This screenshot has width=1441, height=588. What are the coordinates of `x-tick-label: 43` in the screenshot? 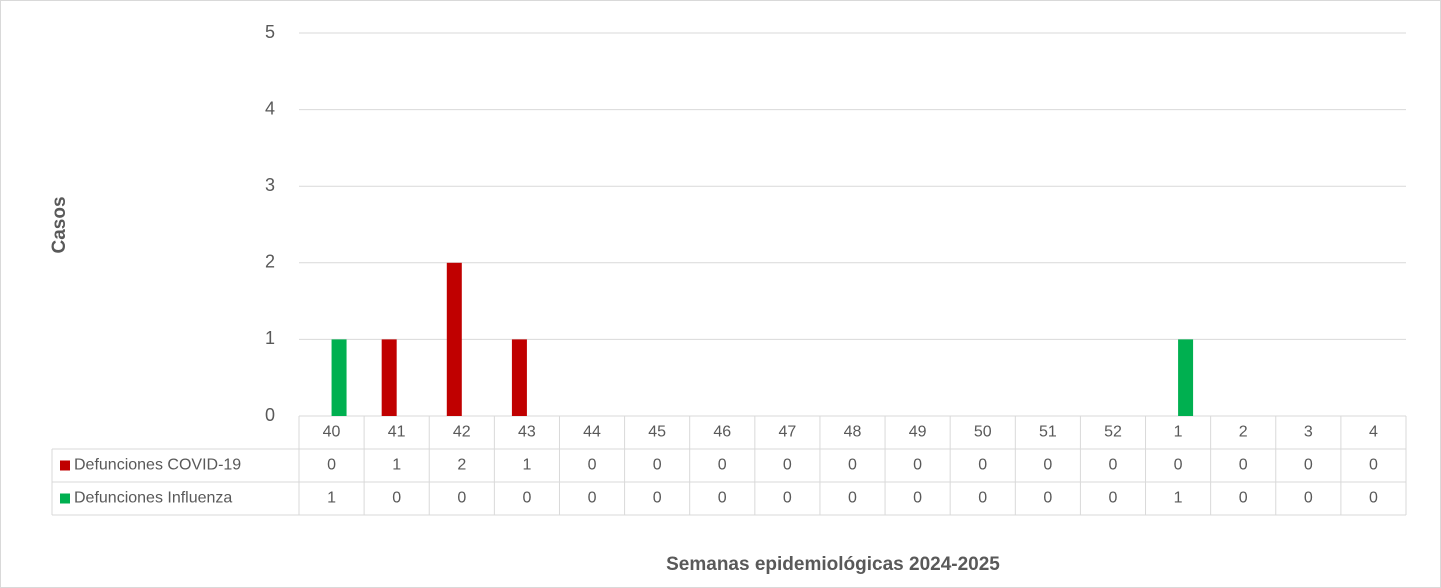 It's located at (527, 432).